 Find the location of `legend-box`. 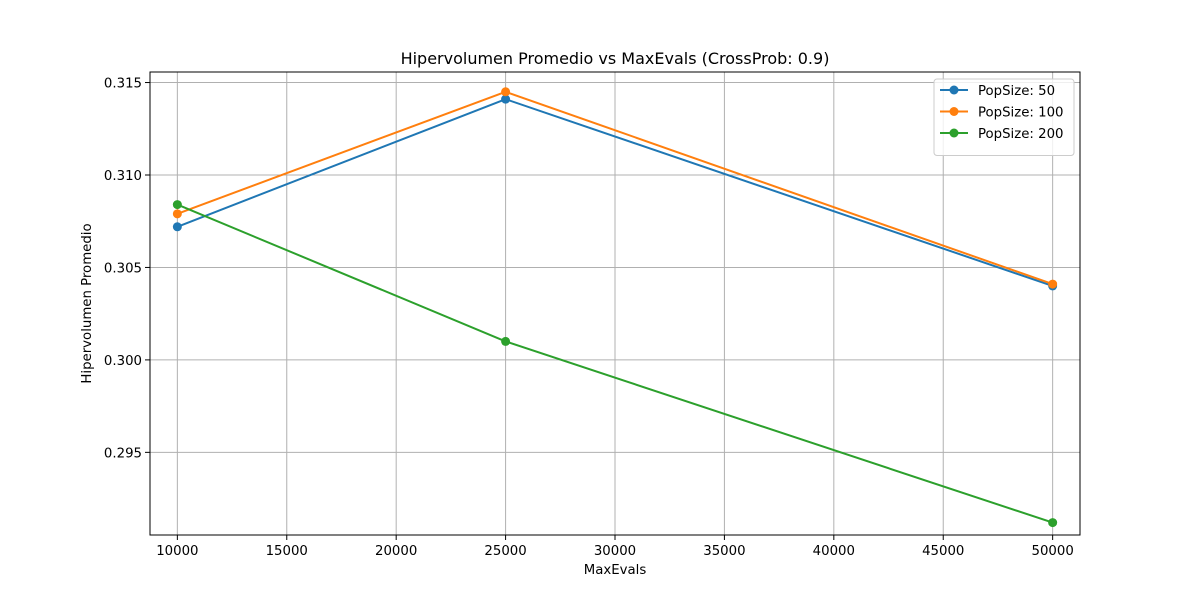

legend-box is located at coordinates (1004, 117).